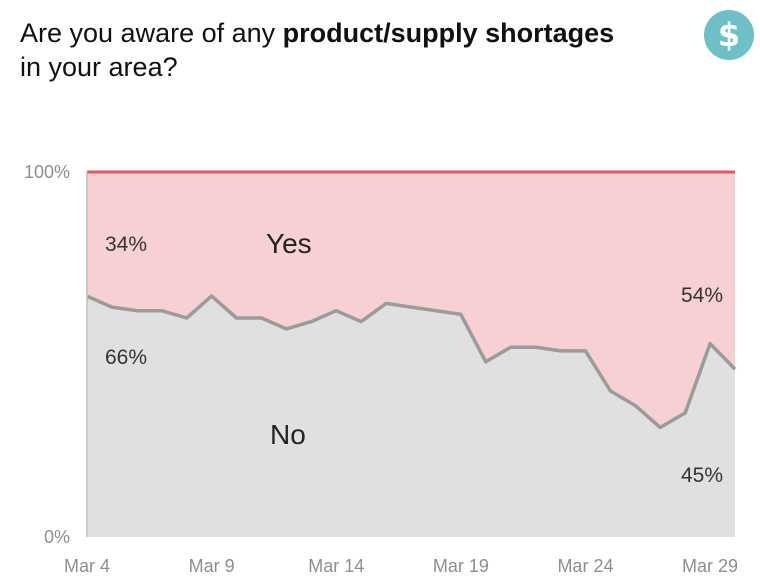 Image resolution: width=760 pixels, height=587 pixels. Describe the element at coordinates (585, 566) in the screenshot. I see `x-tick-label: Mar 24` at that location.